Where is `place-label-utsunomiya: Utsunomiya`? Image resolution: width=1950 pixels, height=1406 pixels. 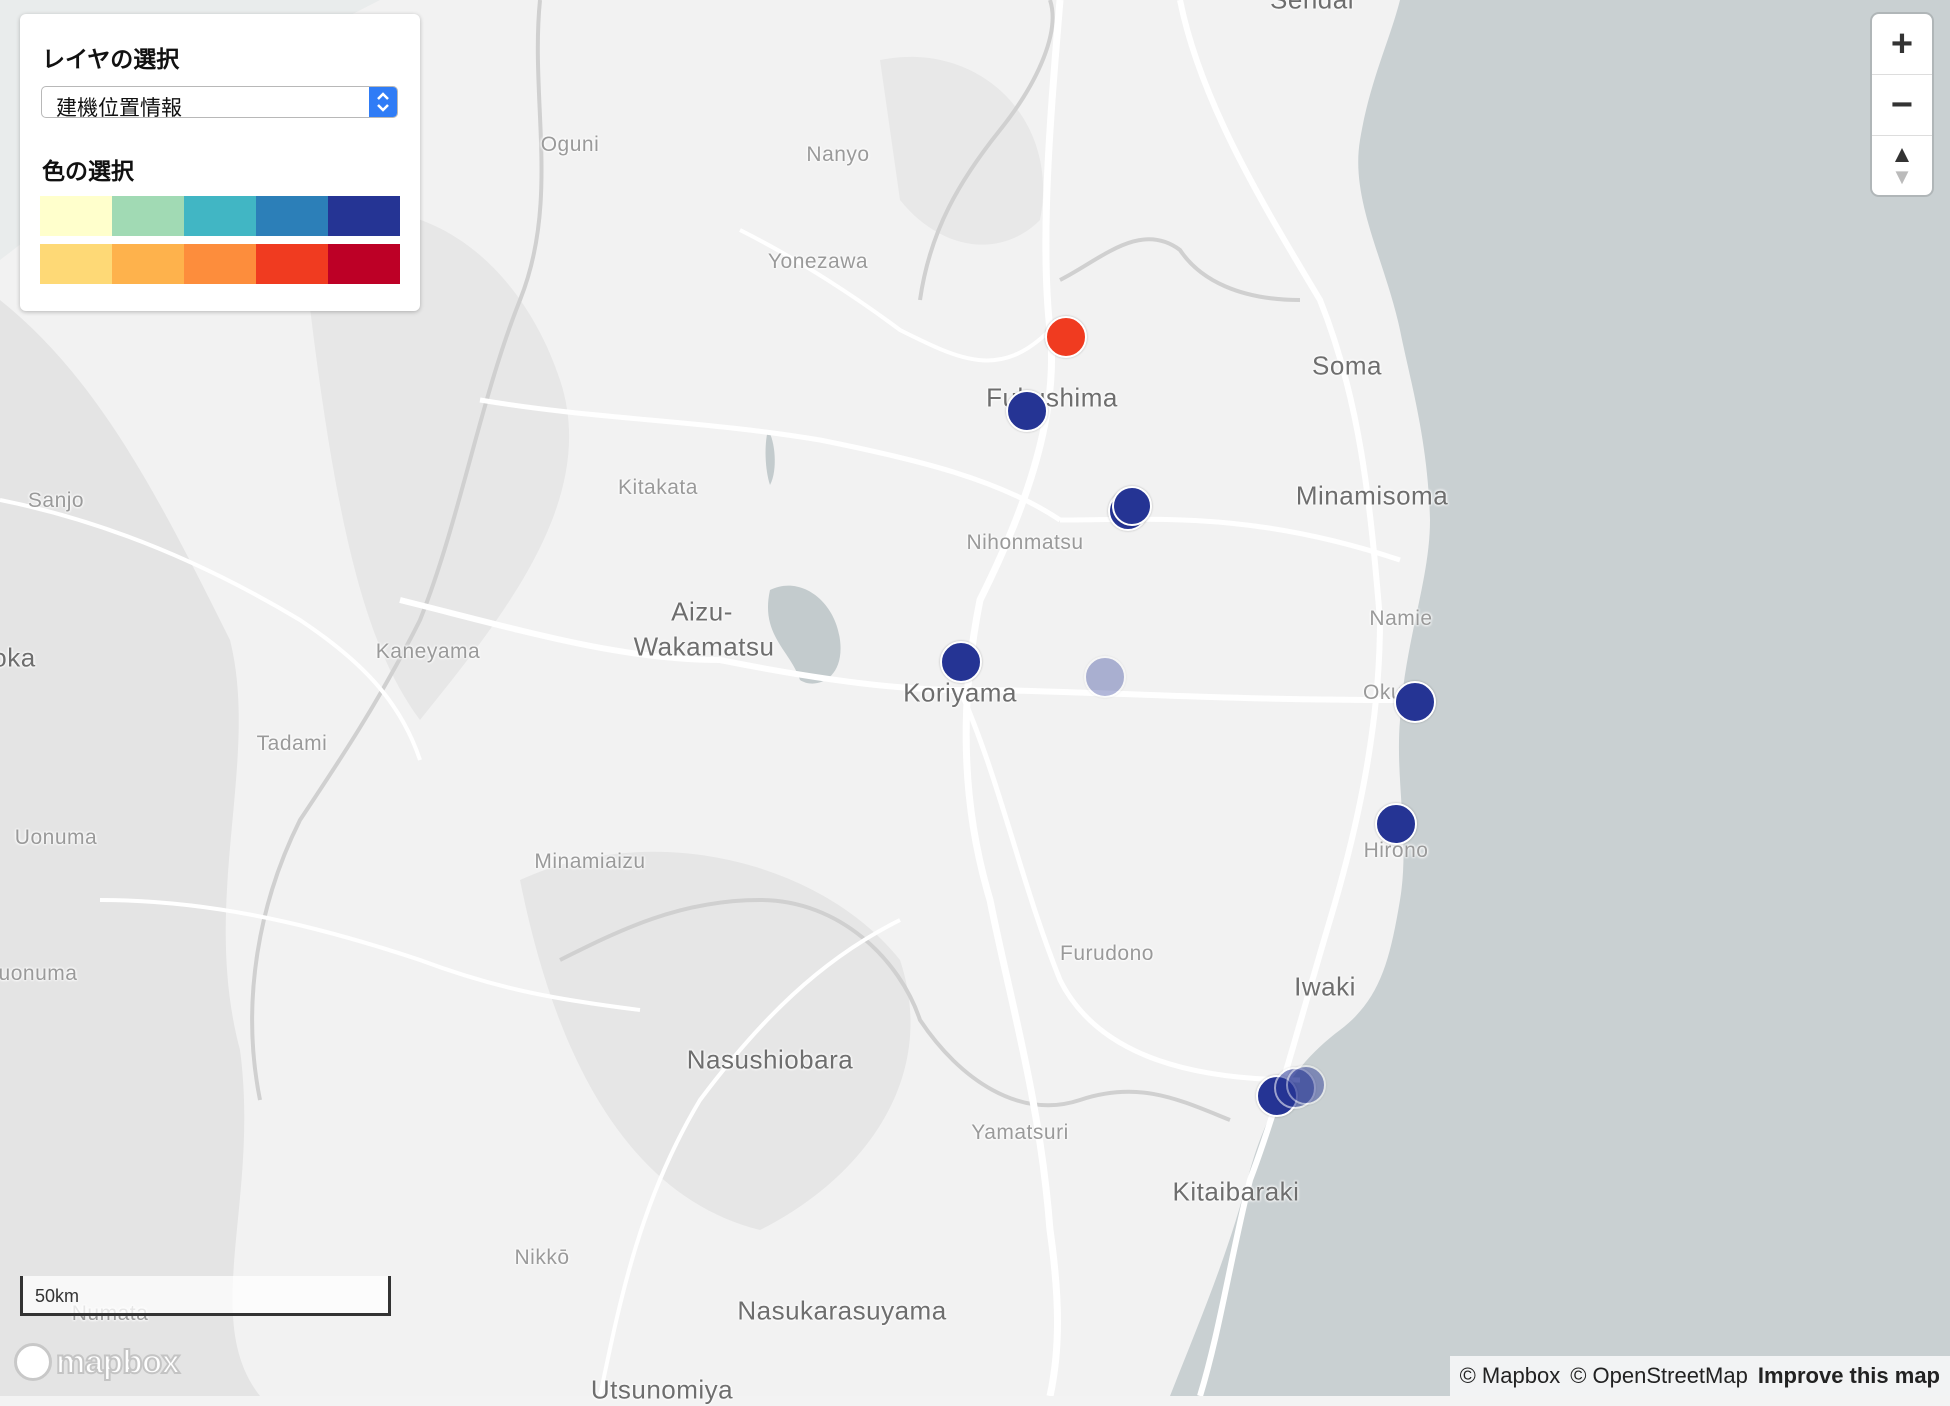 place-label-utsunomiya: Utsunomiya is located at coordinates (662, 1389).